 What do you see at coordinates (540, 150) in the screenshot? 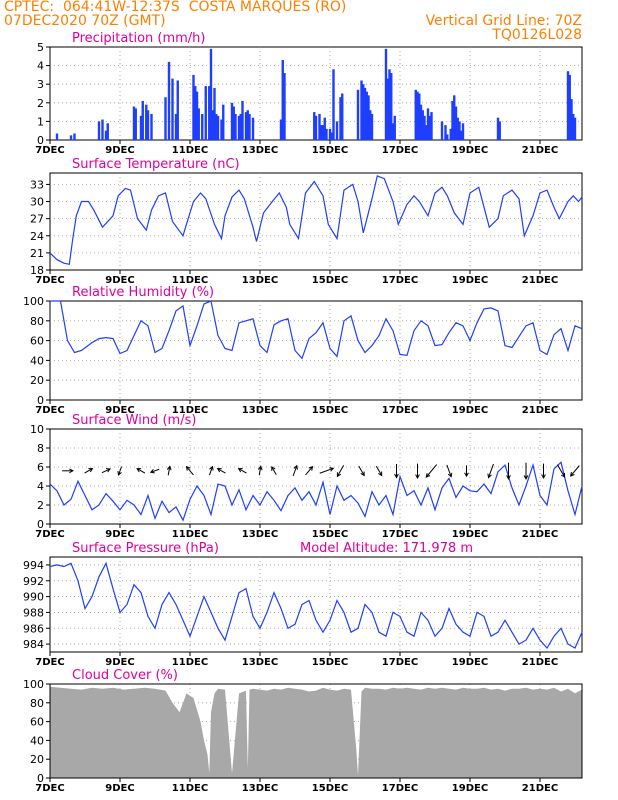
I see `precip-xtick-label: 21DEC` at bounding box center [540, 150].